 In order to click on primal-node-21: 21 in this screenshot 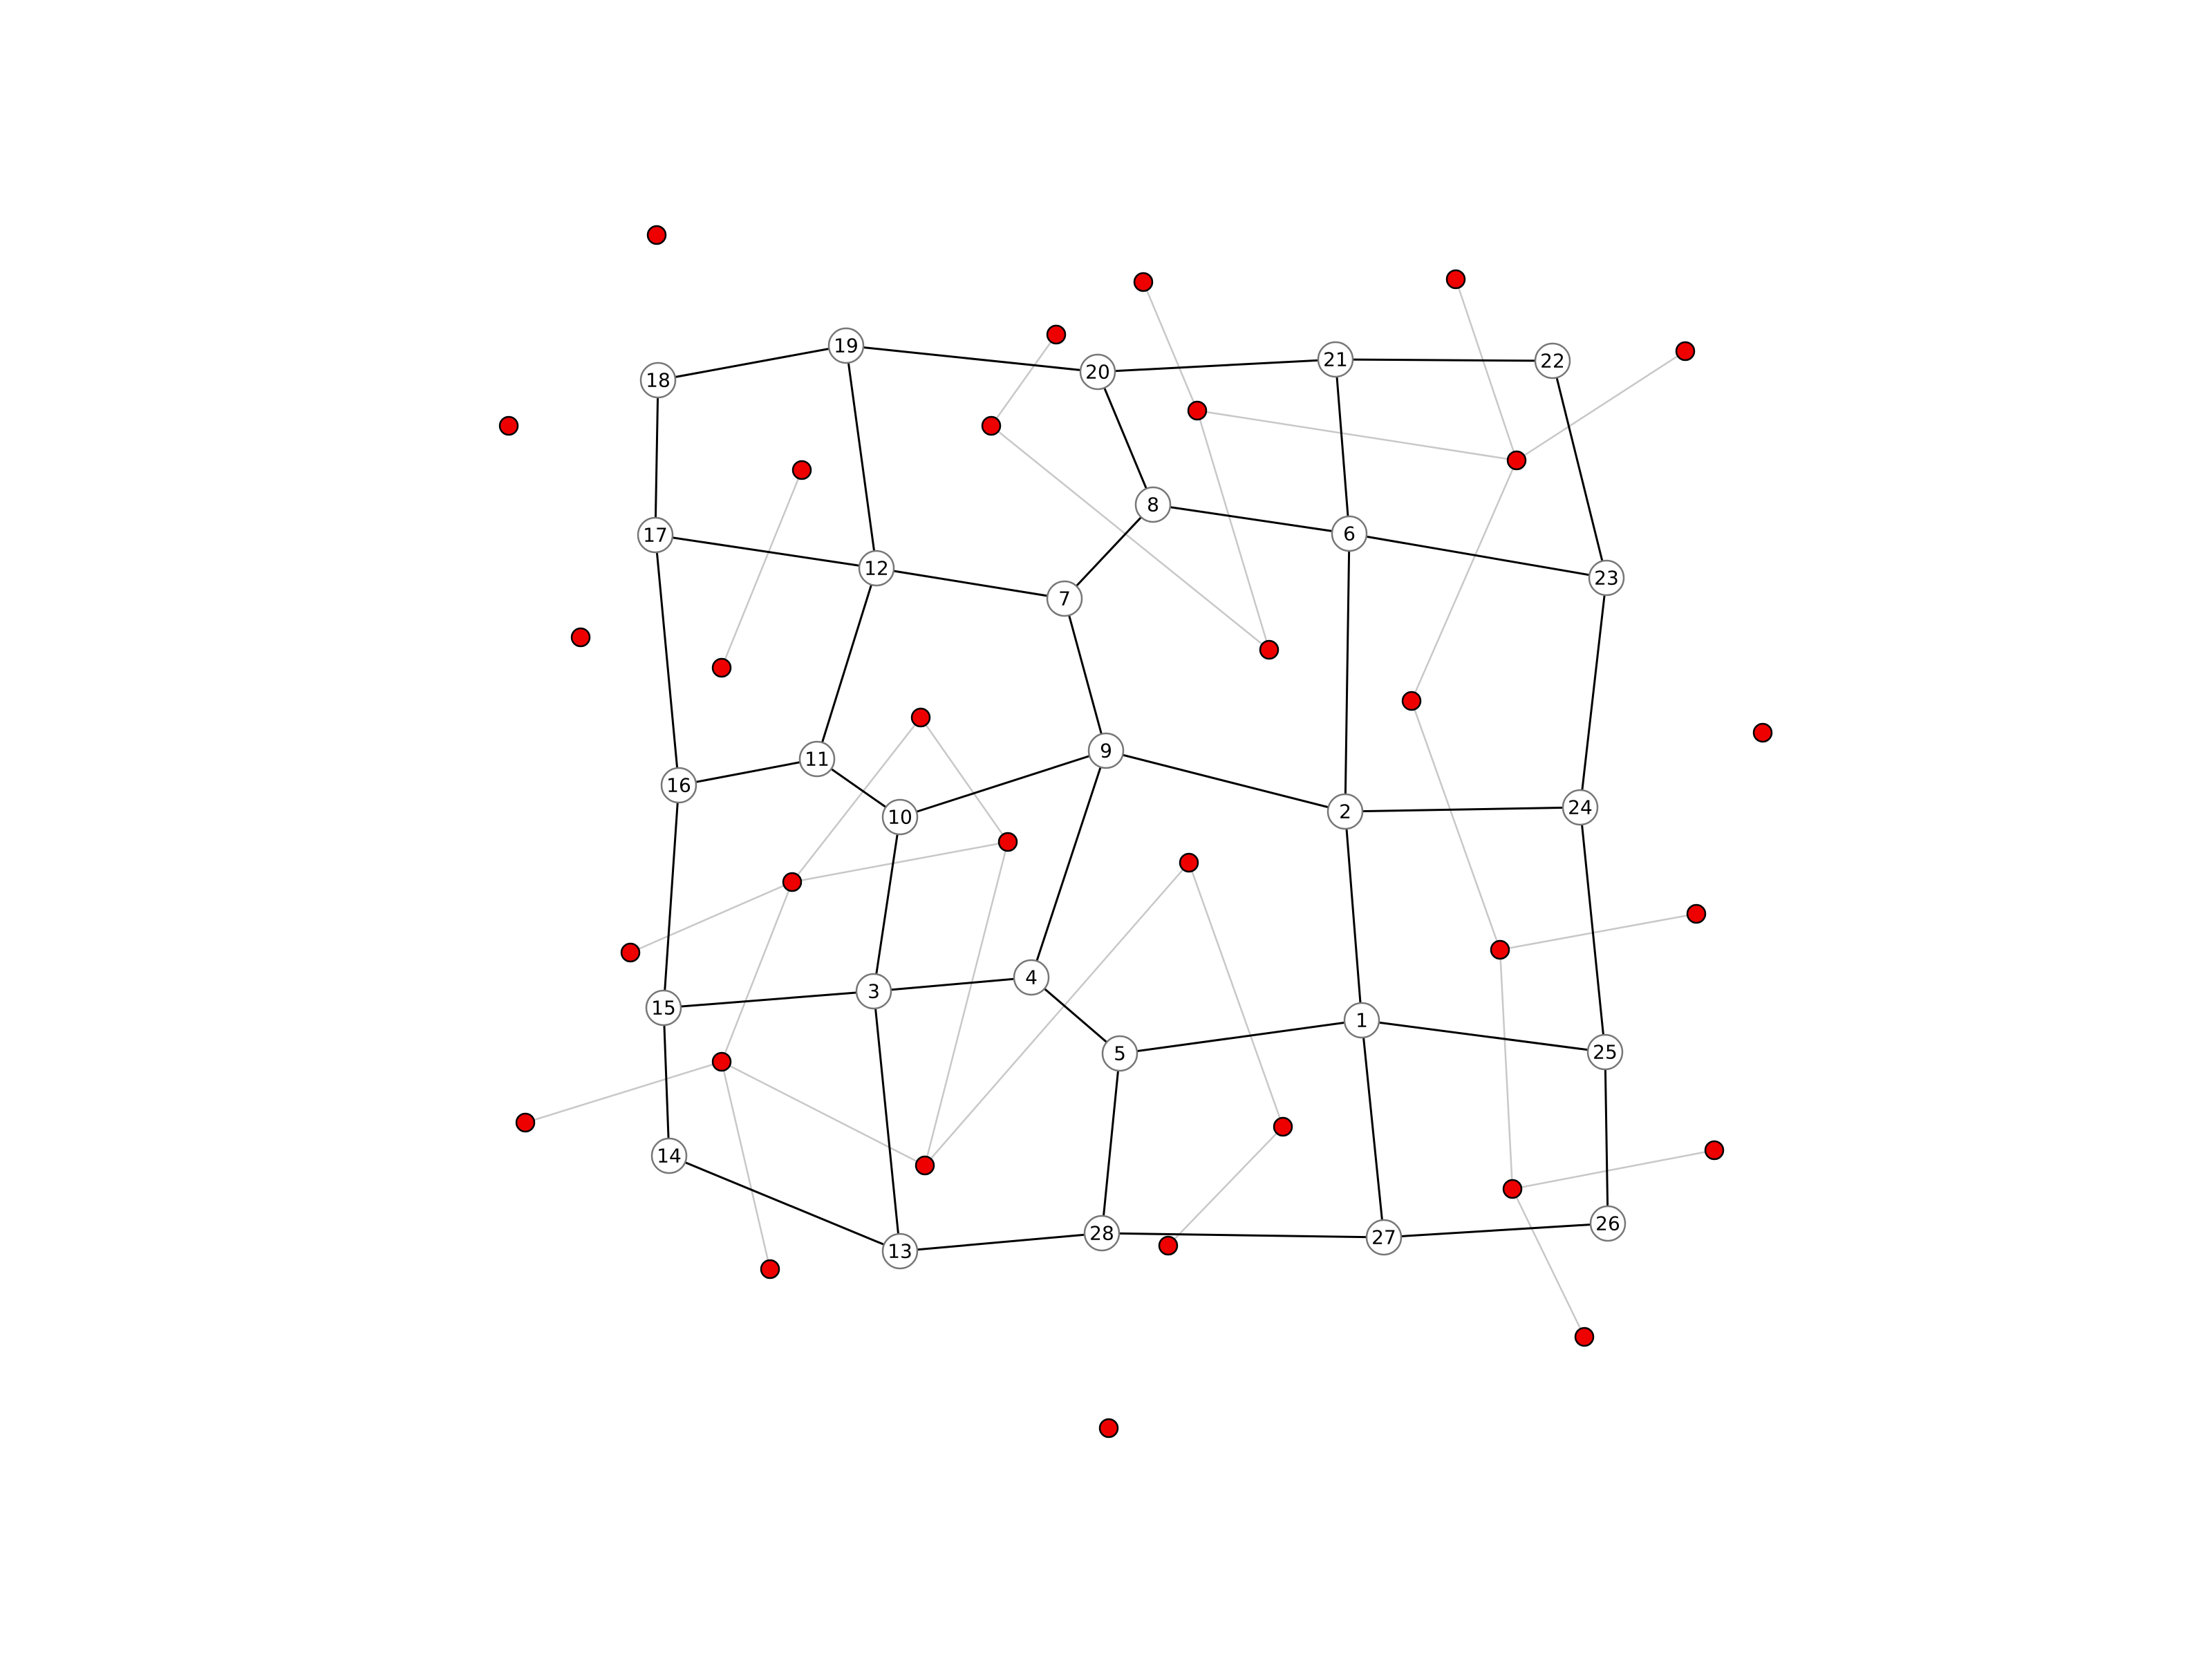, I will do `click(1335, 359)`.